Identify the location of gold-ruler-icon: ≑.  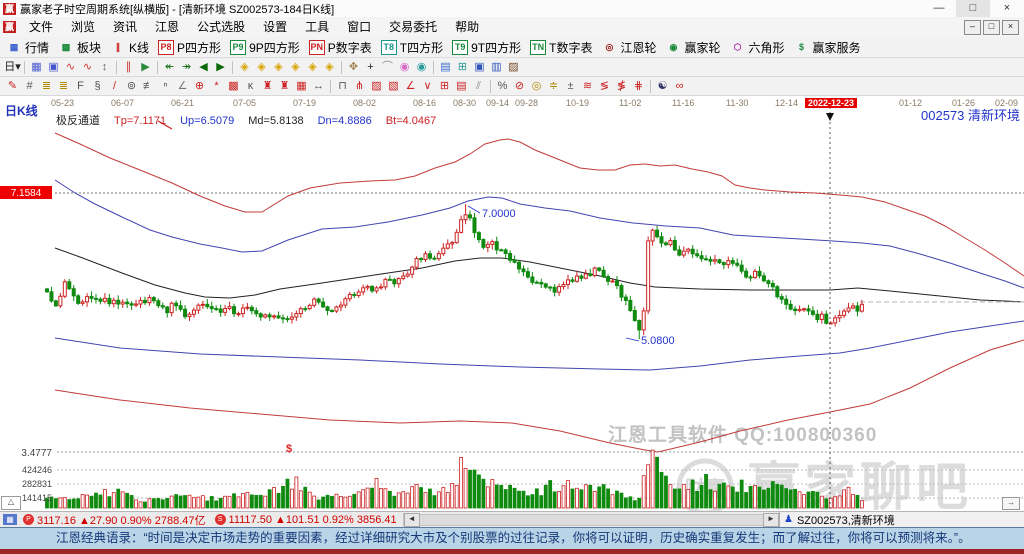
(553, 85).